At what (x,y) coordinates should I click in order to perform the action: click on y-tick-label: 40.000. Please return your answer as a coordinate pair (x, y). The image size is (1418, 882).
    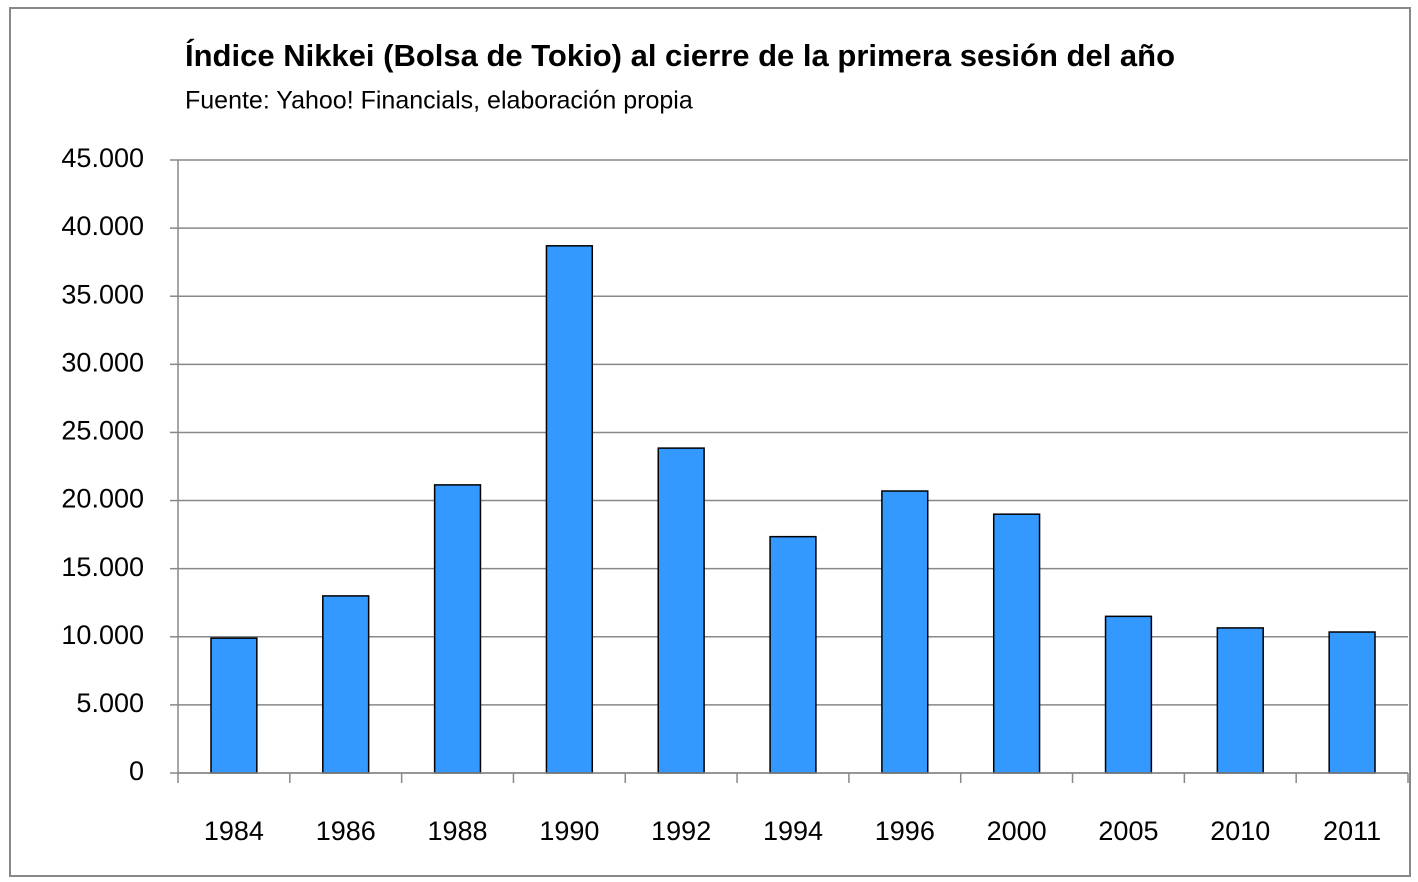
    Looking at the image, I should click on (102, 226).